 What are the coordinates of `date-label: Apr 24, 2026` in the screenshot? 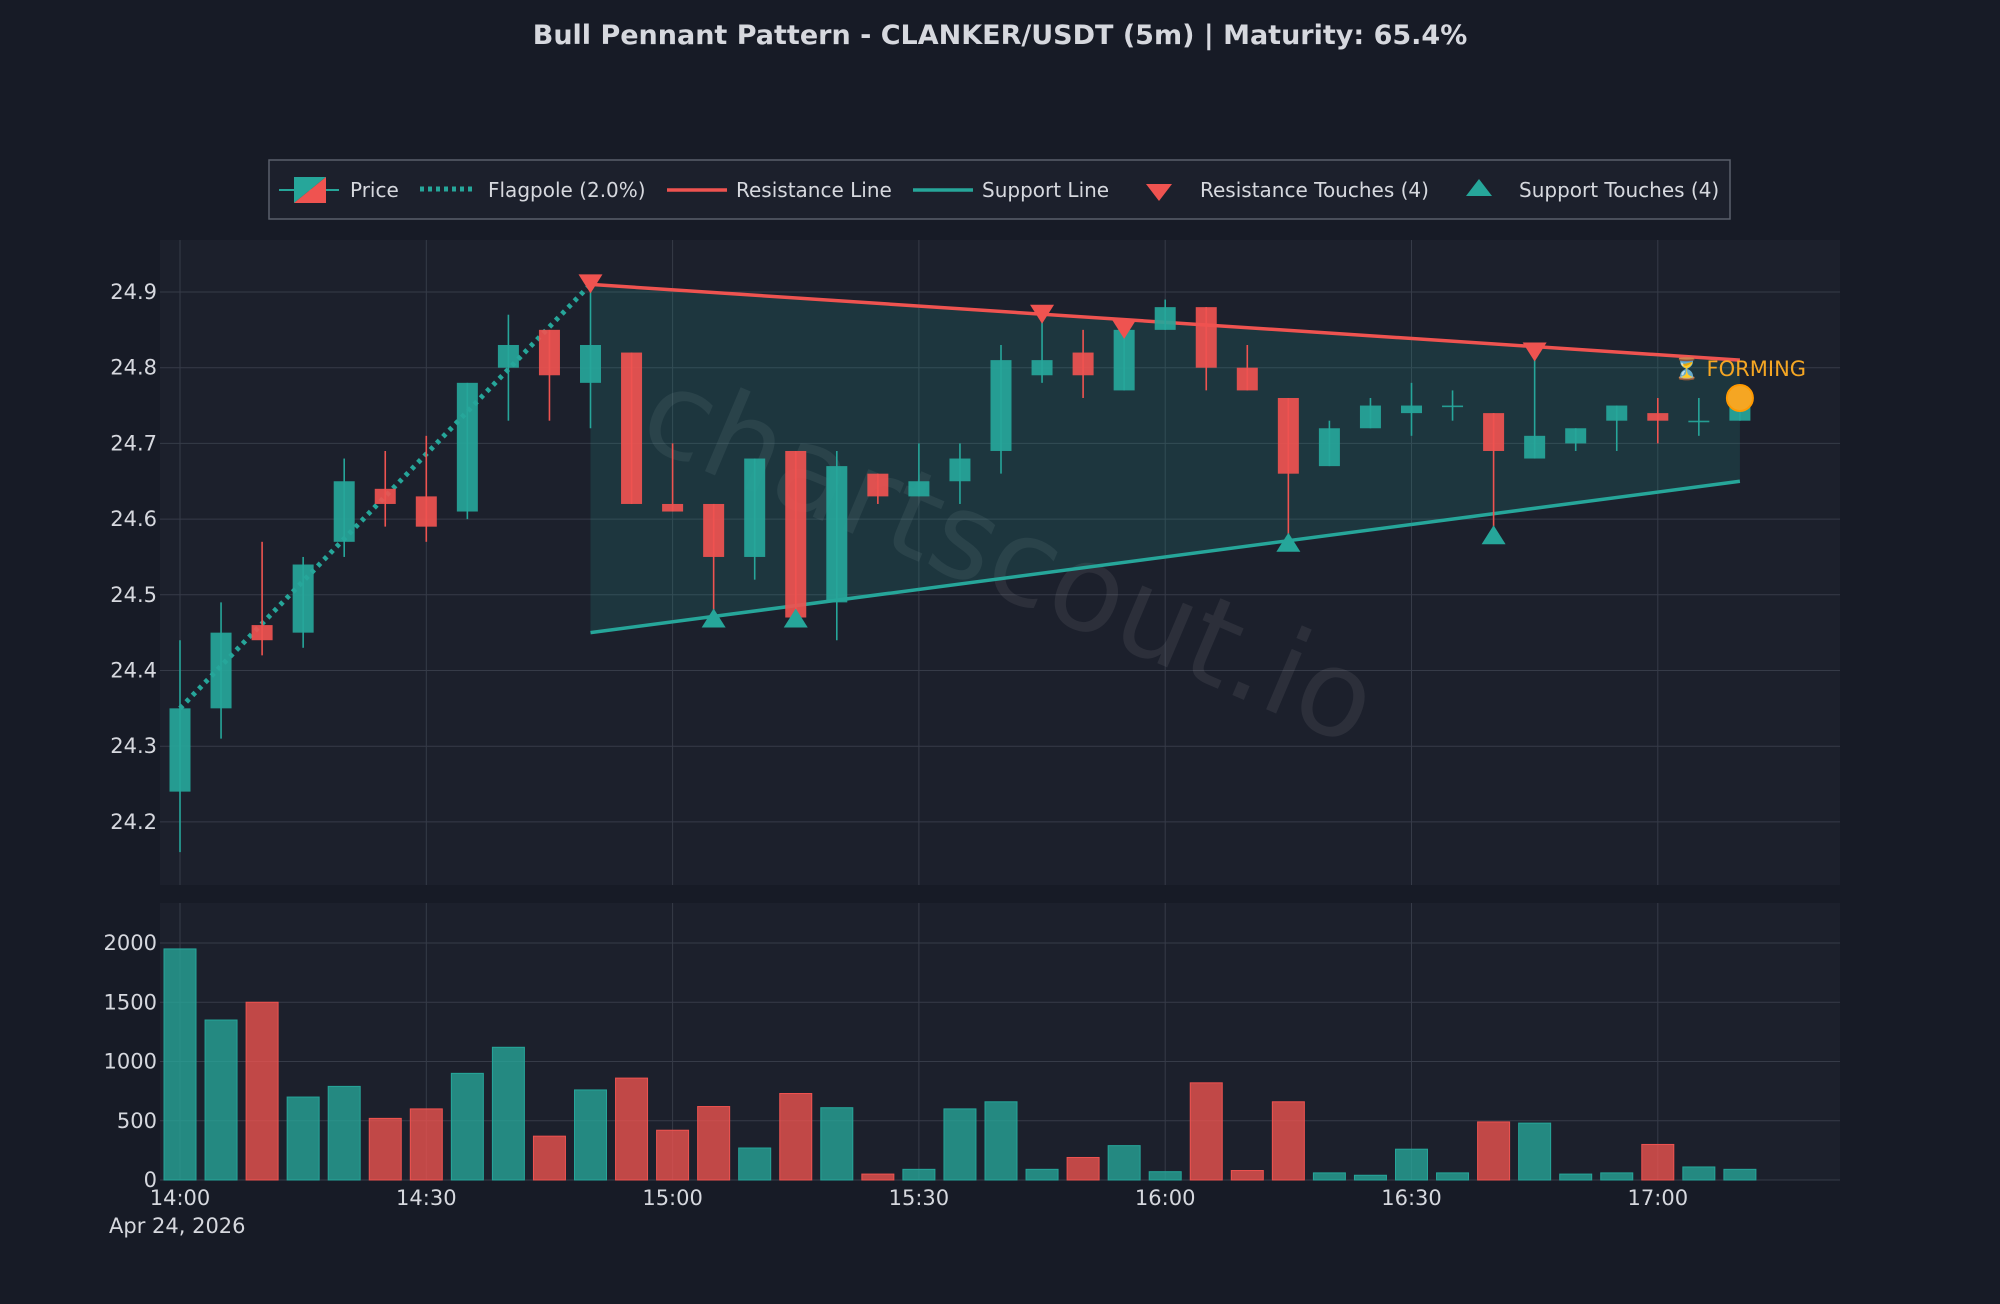 It's located at (177, 1226).